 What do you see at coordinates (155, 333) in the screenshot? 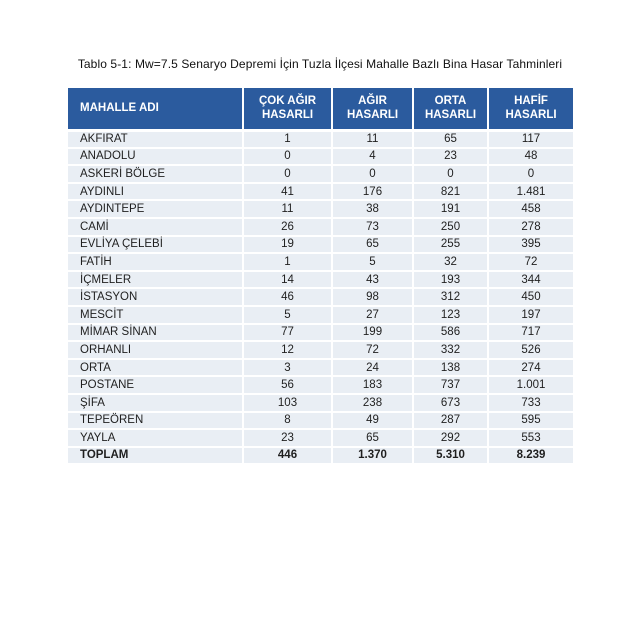
I see `neighborhood-name: MİMAR SİNAN` at bounding box center [155, 333].